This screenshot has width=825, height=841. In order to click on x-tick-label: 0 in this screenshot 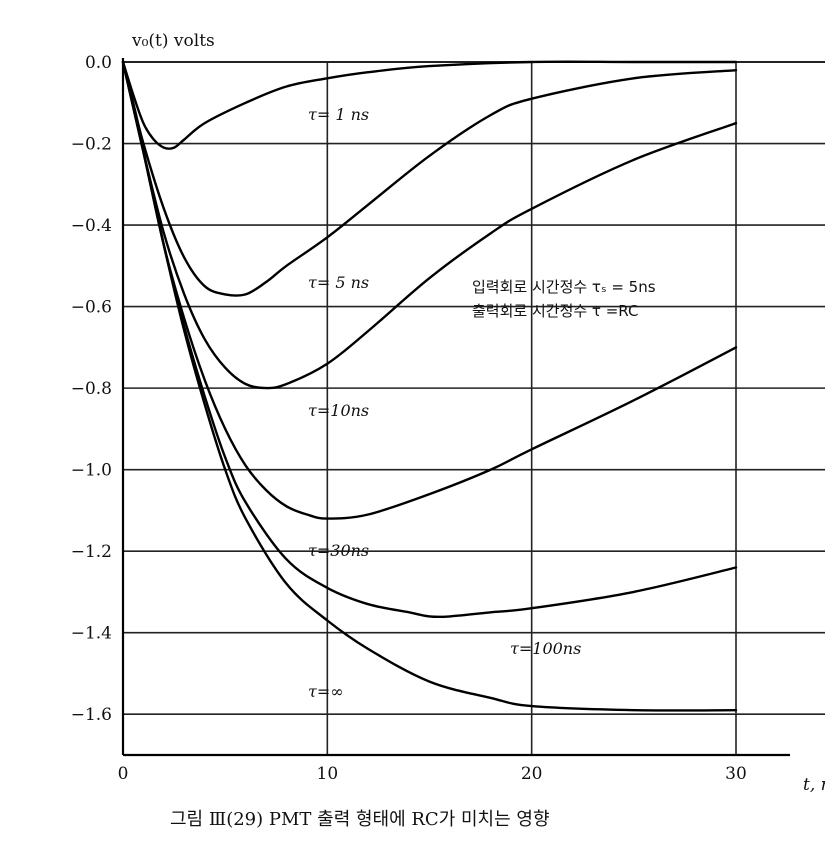, I will do `click(123, 774)`.